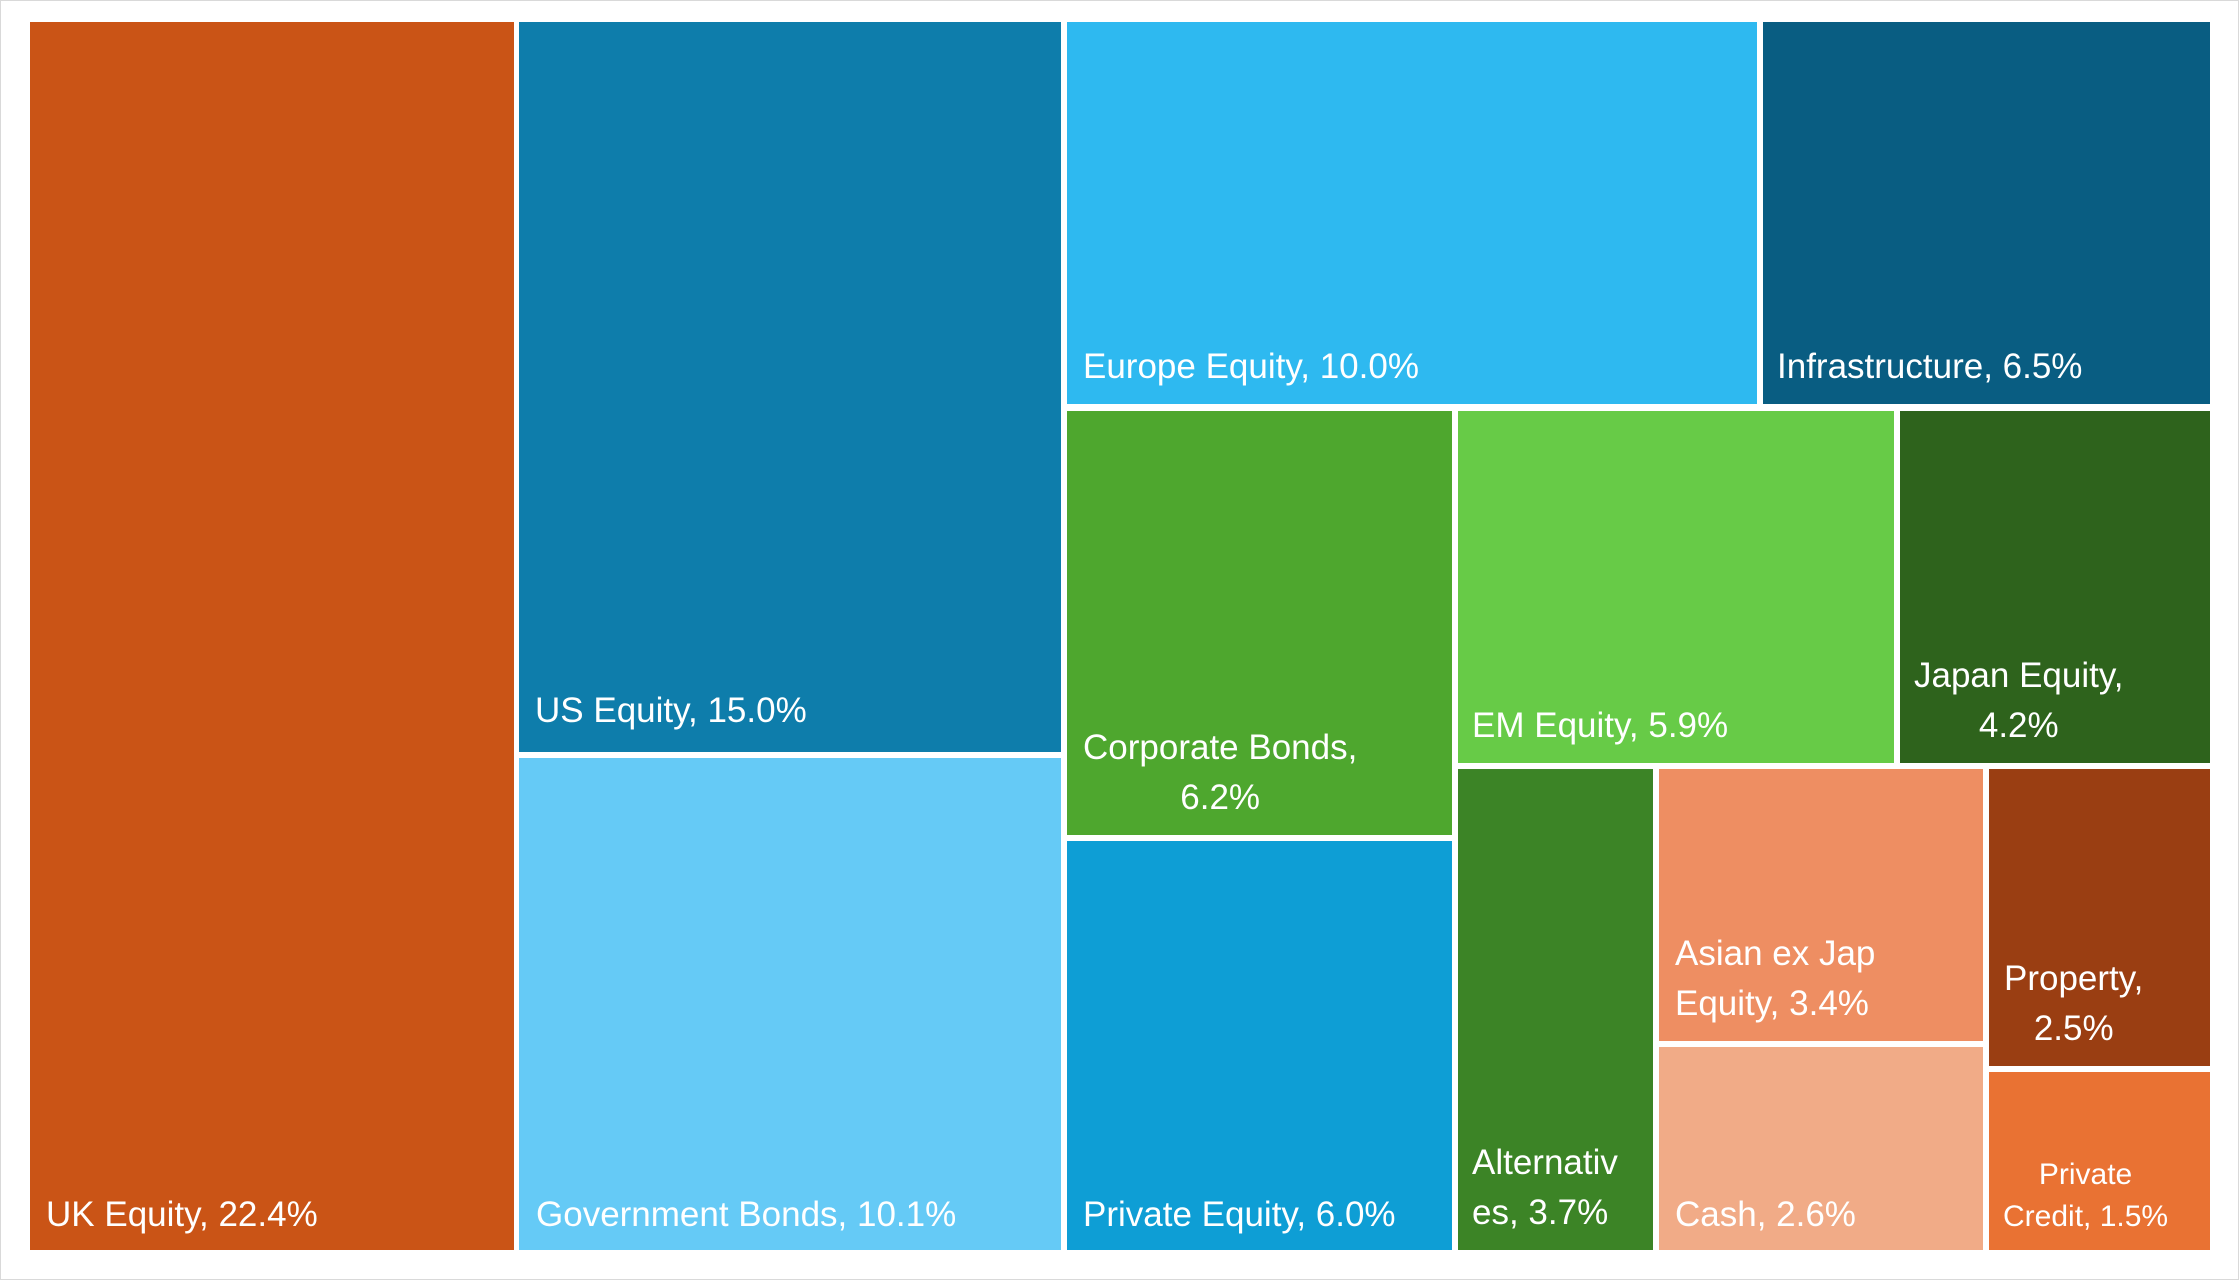 Image resolution: width=2239 pixels, height=1280 pixels. I want to click on tile-private-equity: Private Equity, 6.0%, so click(1259, 1045).